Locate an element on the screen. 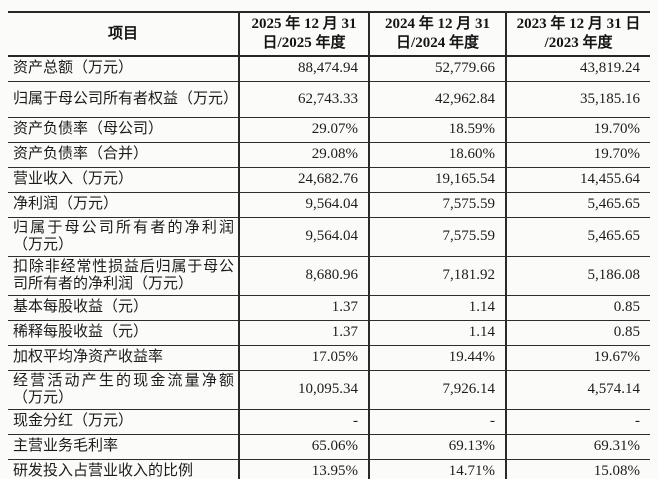  table-row: 研发投入占营业收入的比例 13.95% 14.71% 15.08% is located at coordinates (329, 469).